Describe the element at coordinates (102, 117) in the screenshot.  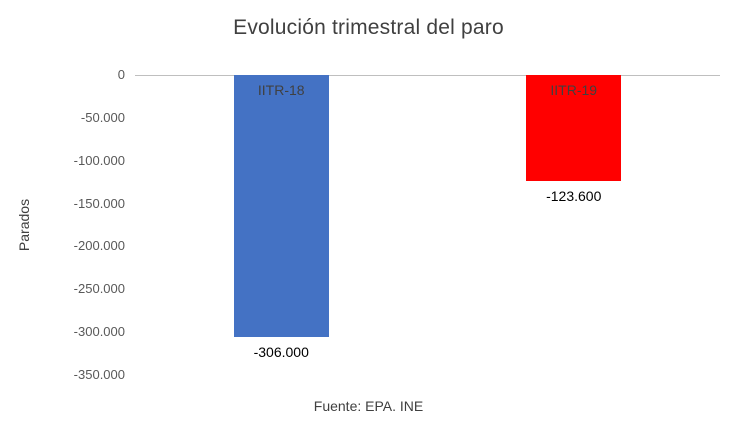
I see `y-tick-label: -50.000` at that location.